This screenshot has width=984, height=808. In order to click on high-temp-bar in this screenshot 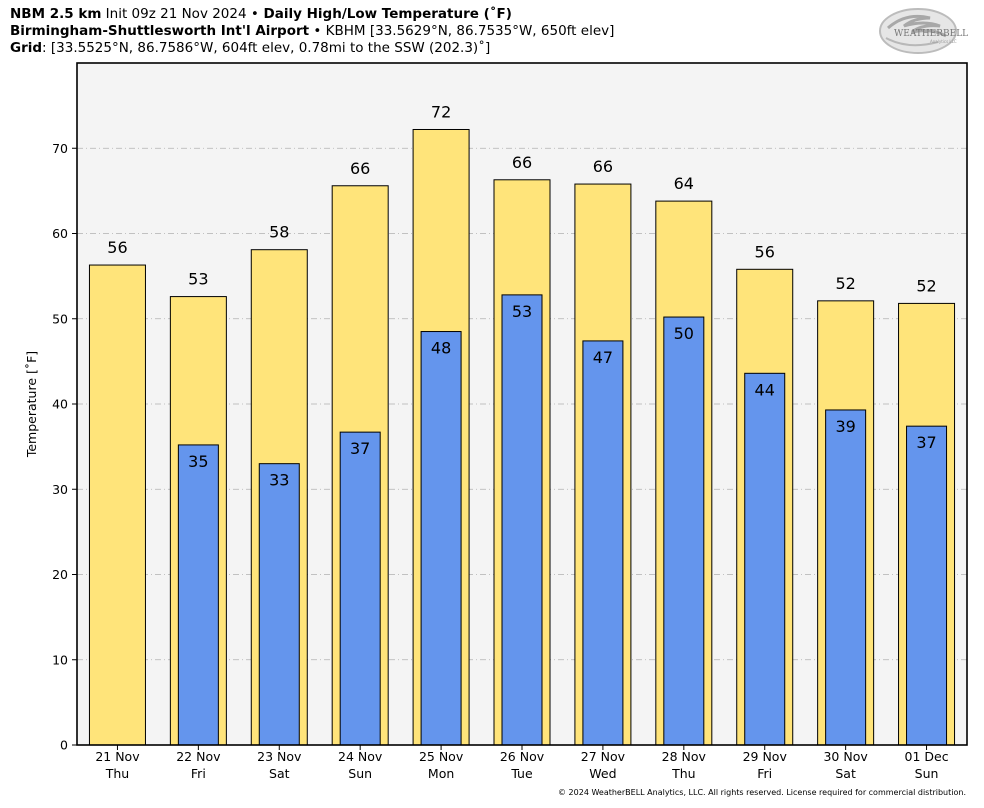, I will do `click(117, 505)`.